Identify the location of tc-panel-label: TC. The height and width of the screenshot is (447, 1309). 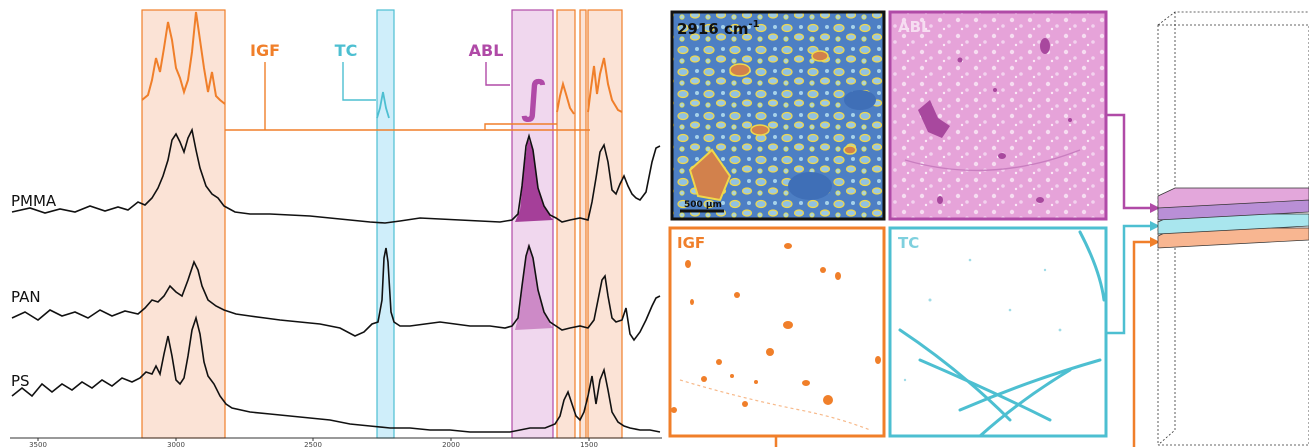
(908, 243).